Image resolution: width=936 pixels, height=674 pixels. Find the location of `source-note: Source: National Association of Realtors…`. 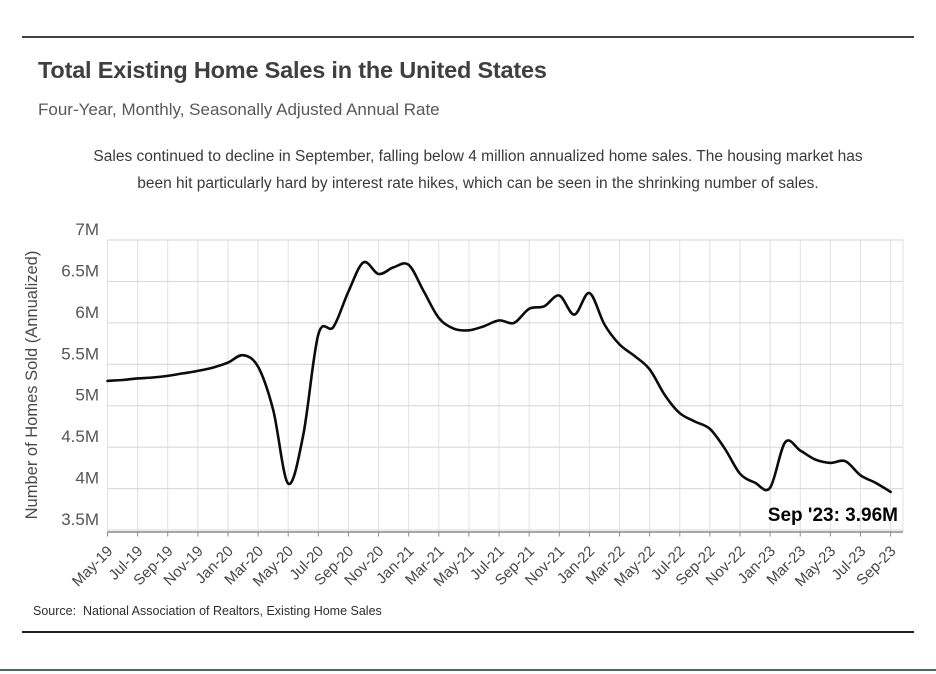

source-note: Source: National Association of Realtors… is located at coordinates (207, 611).